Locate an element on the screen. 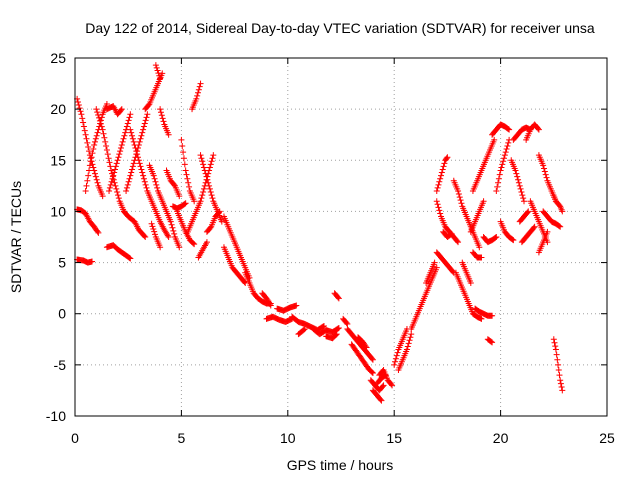 This screenshot has width=640, height=480. y-tick-label: 5 is located at coordinates (62, 263).